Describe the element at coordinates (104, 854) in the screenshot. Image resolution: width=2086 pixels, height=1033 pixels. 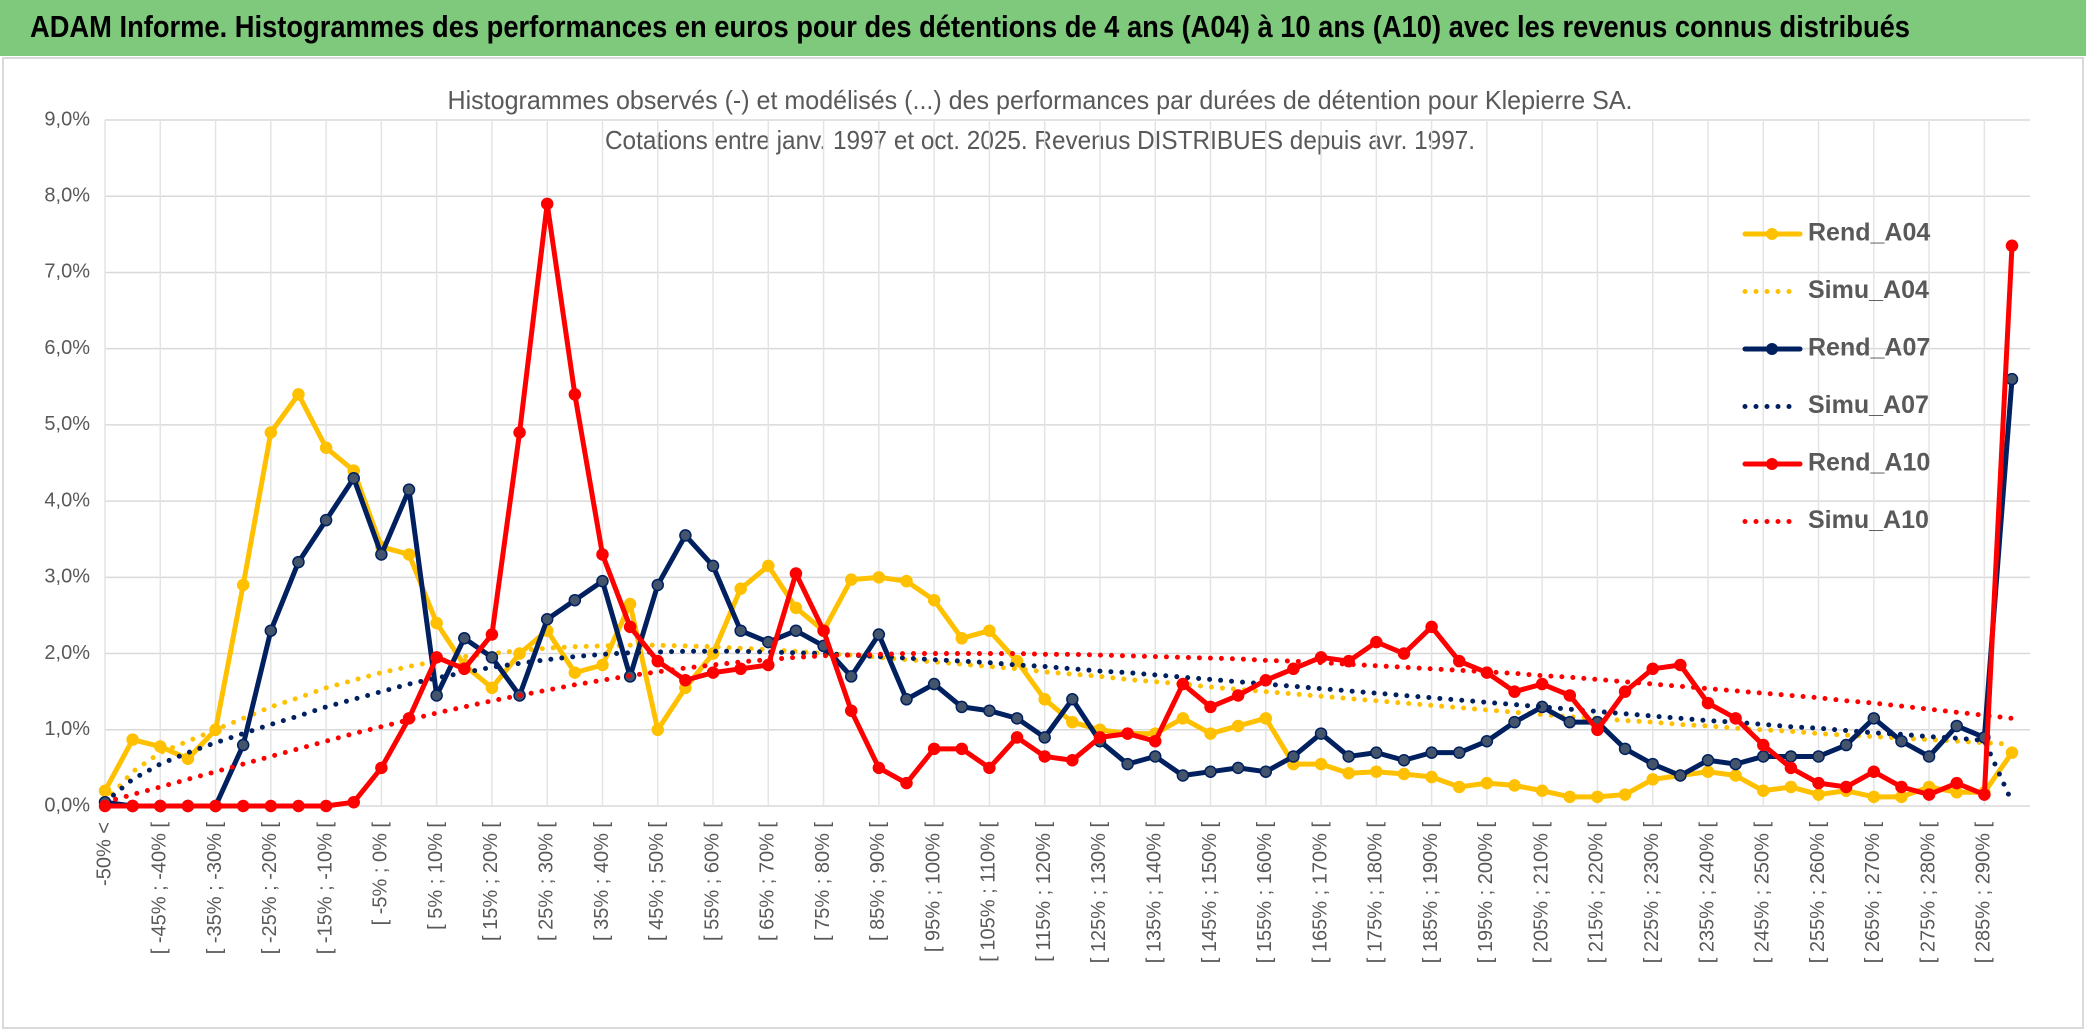
I see `x-tick-label: -50% <` at that location.